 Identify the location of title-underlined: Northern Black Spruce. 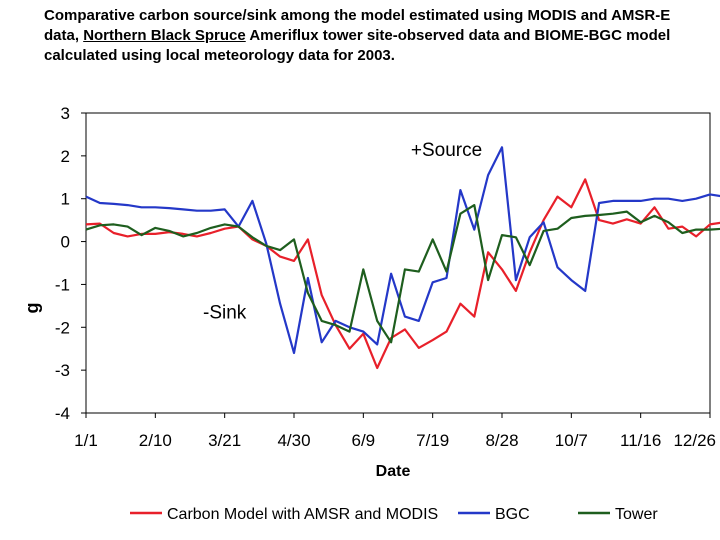
(164, 35).